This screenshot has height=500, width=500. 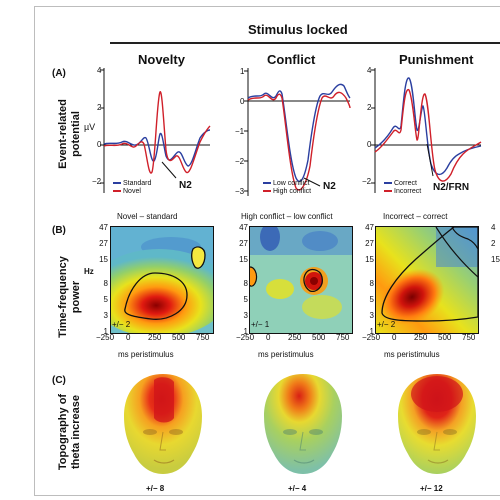 I want to click on header-rule, so click(x=305, y=43).